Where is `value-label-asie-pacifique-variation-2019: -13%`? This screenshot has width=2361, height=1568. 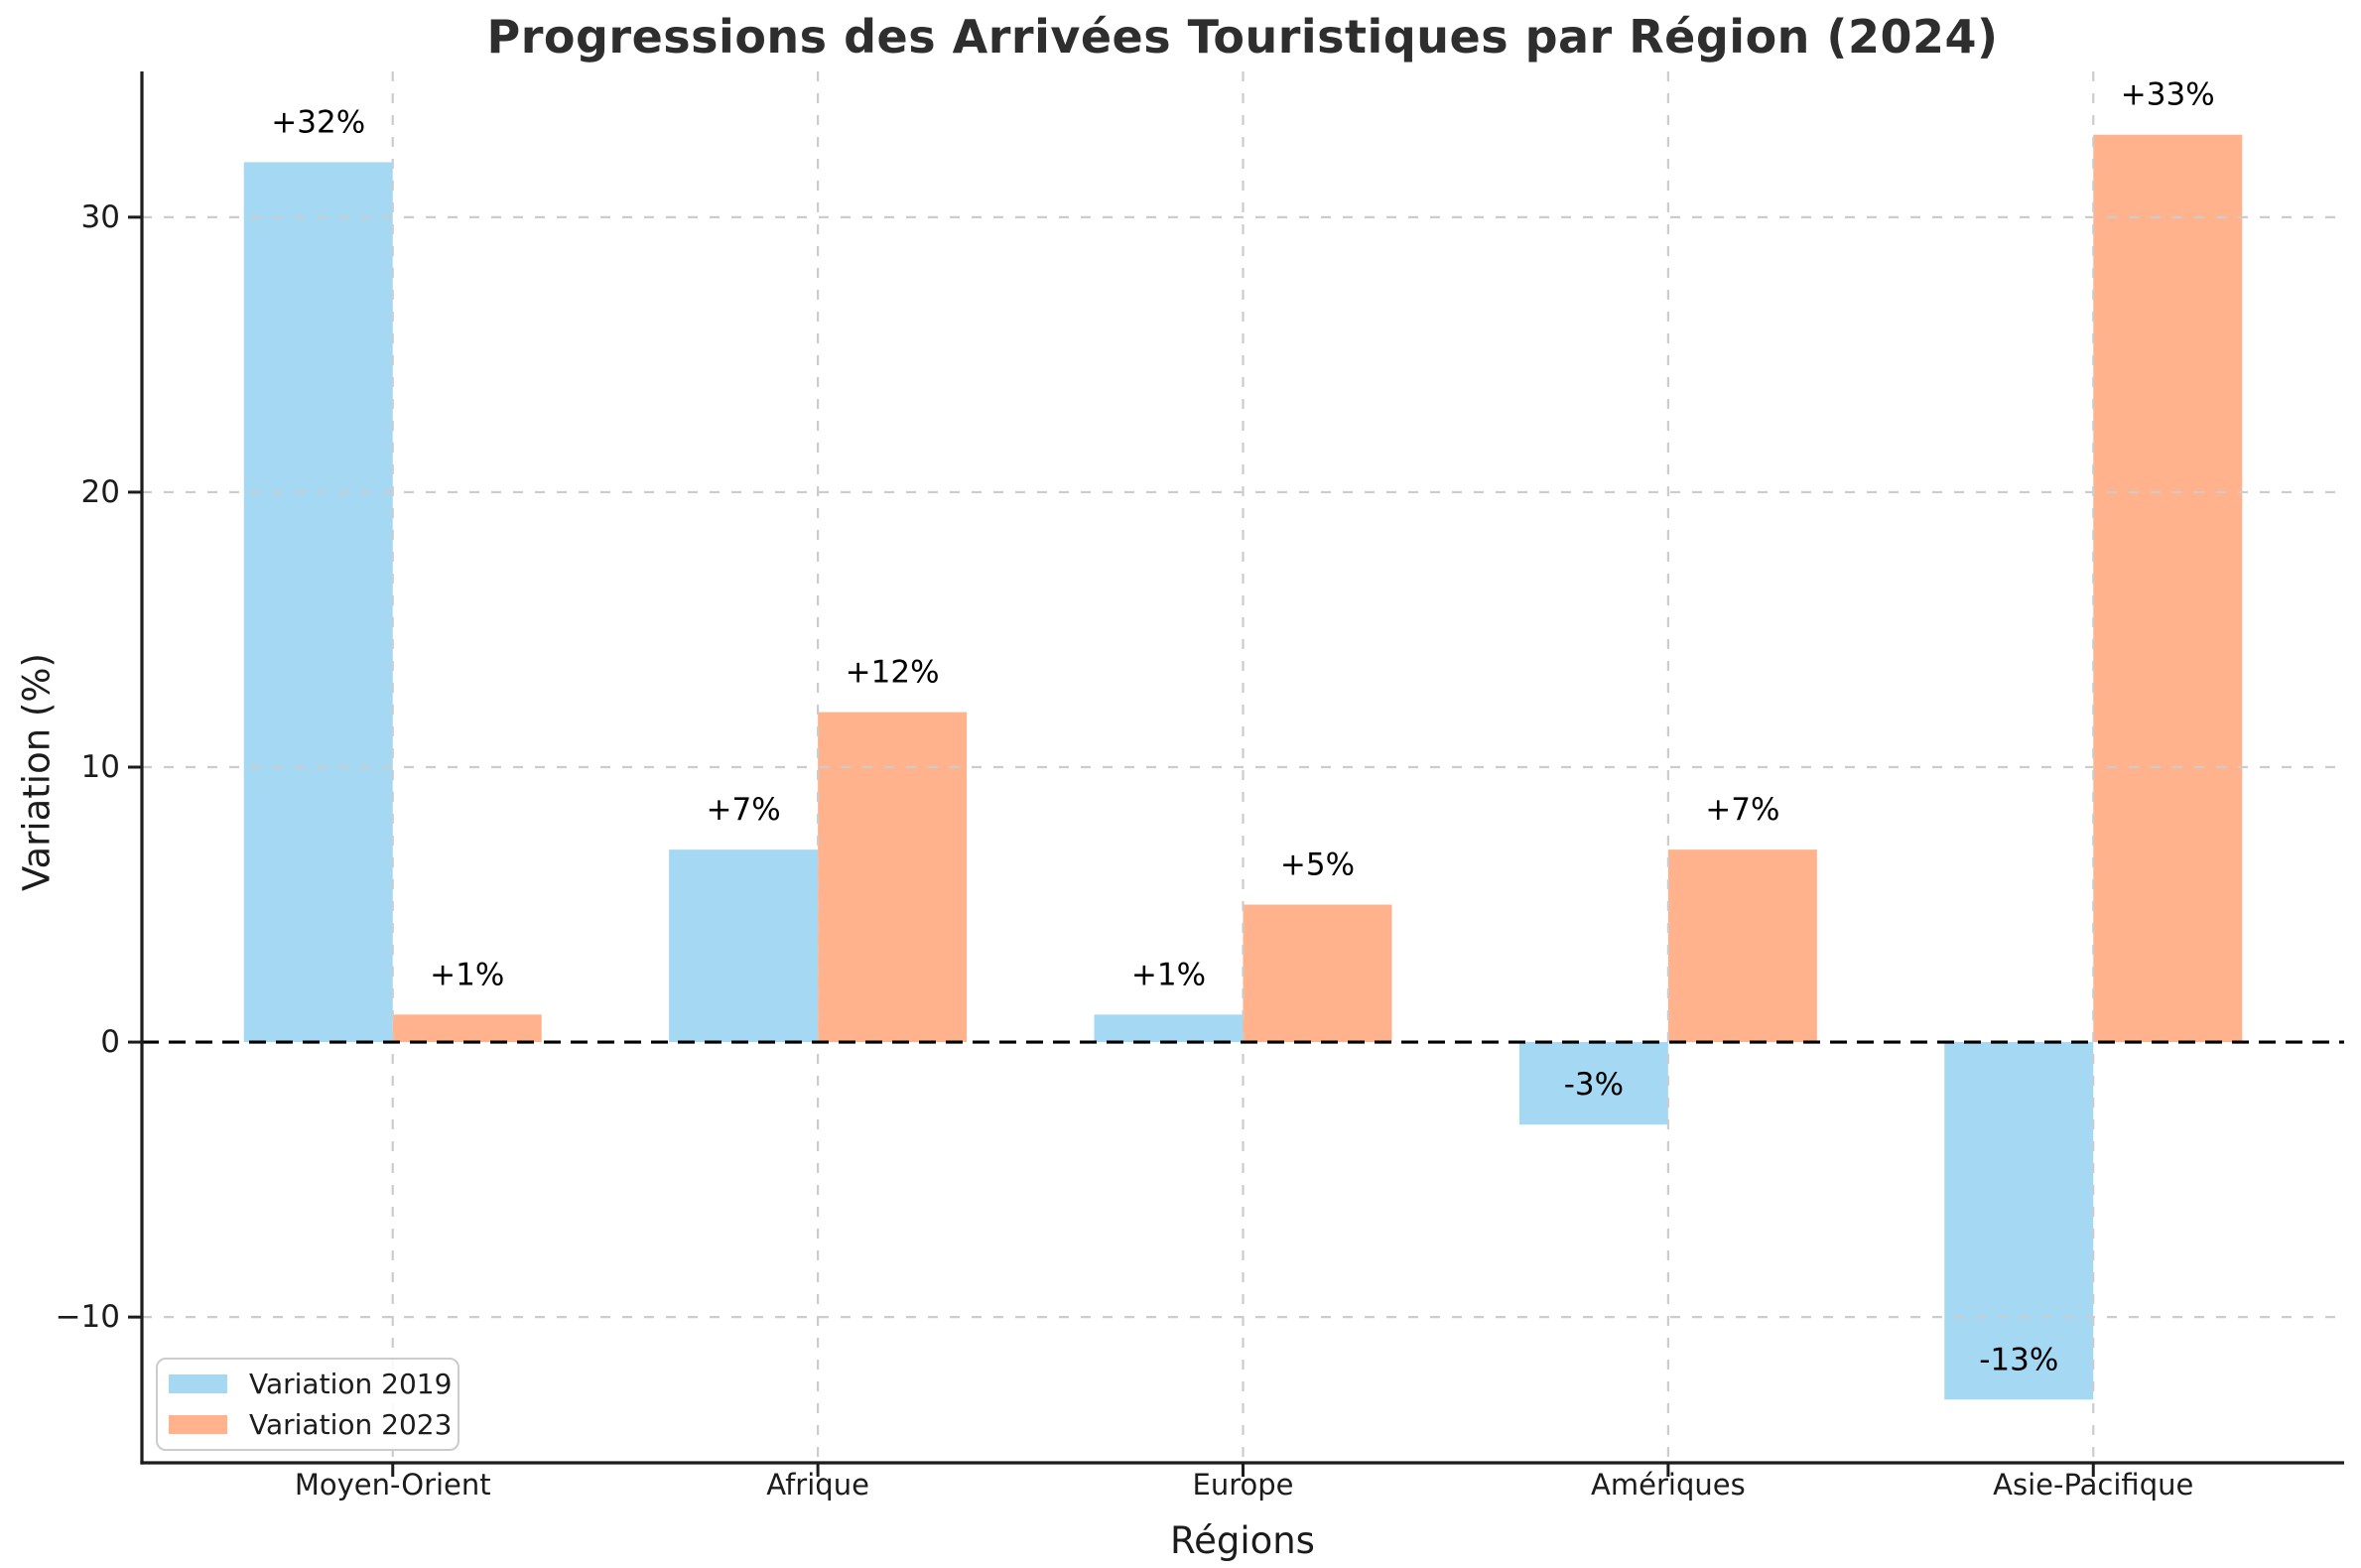
value-label-asie-pacifique-variation-2019: -13% is located at coordinates (2018, 1359).